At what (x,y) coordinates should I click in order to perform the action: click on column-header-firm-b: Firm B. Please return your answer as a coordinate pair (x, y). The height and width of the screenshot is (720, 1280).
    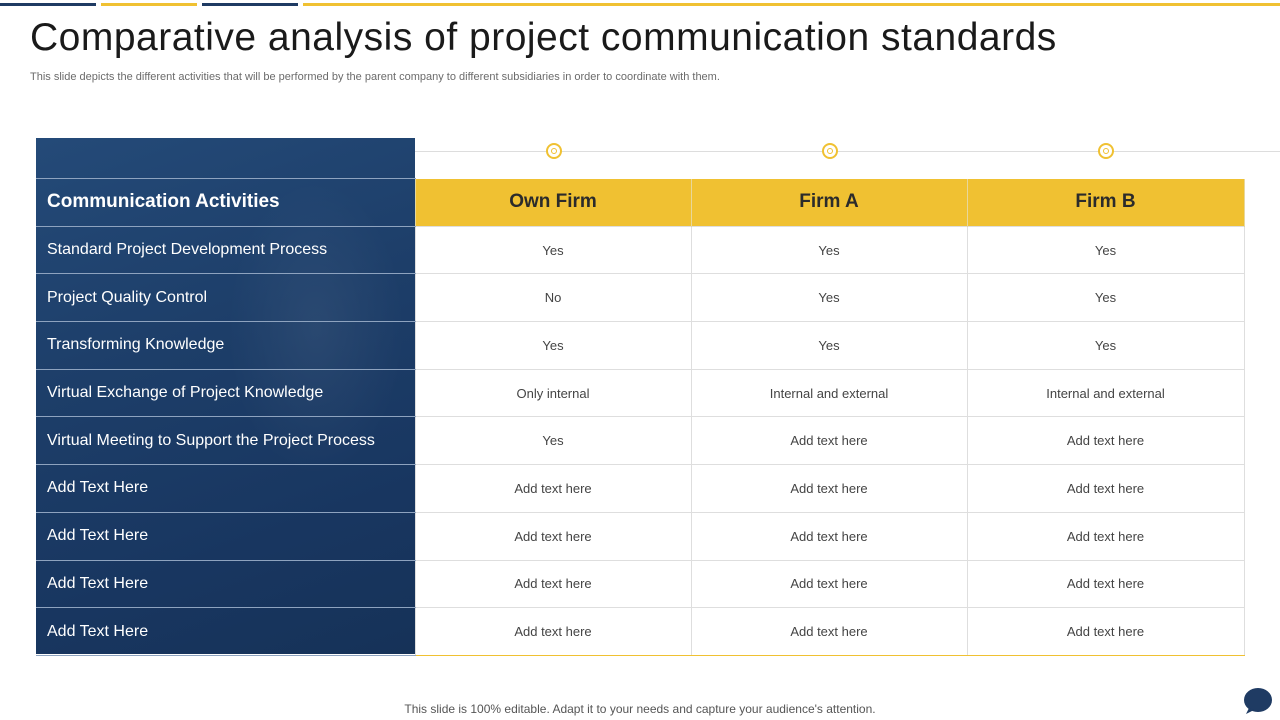
    Looking at the image, I should click on (1105, 202).